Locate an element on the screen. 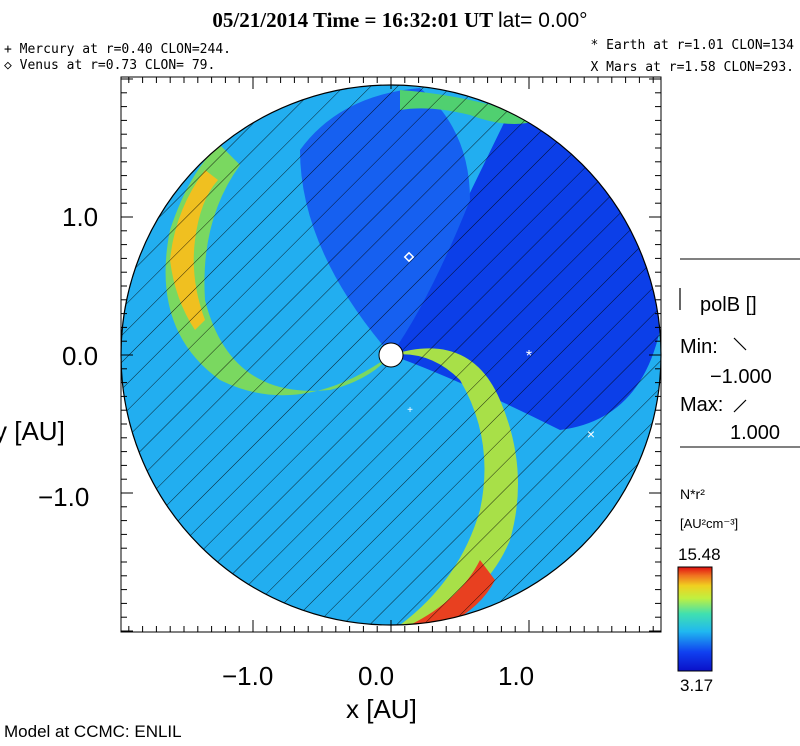 This screenshot has height=746, width=800. title-date: 05/21/2014 is located at coordinates (260, 20).